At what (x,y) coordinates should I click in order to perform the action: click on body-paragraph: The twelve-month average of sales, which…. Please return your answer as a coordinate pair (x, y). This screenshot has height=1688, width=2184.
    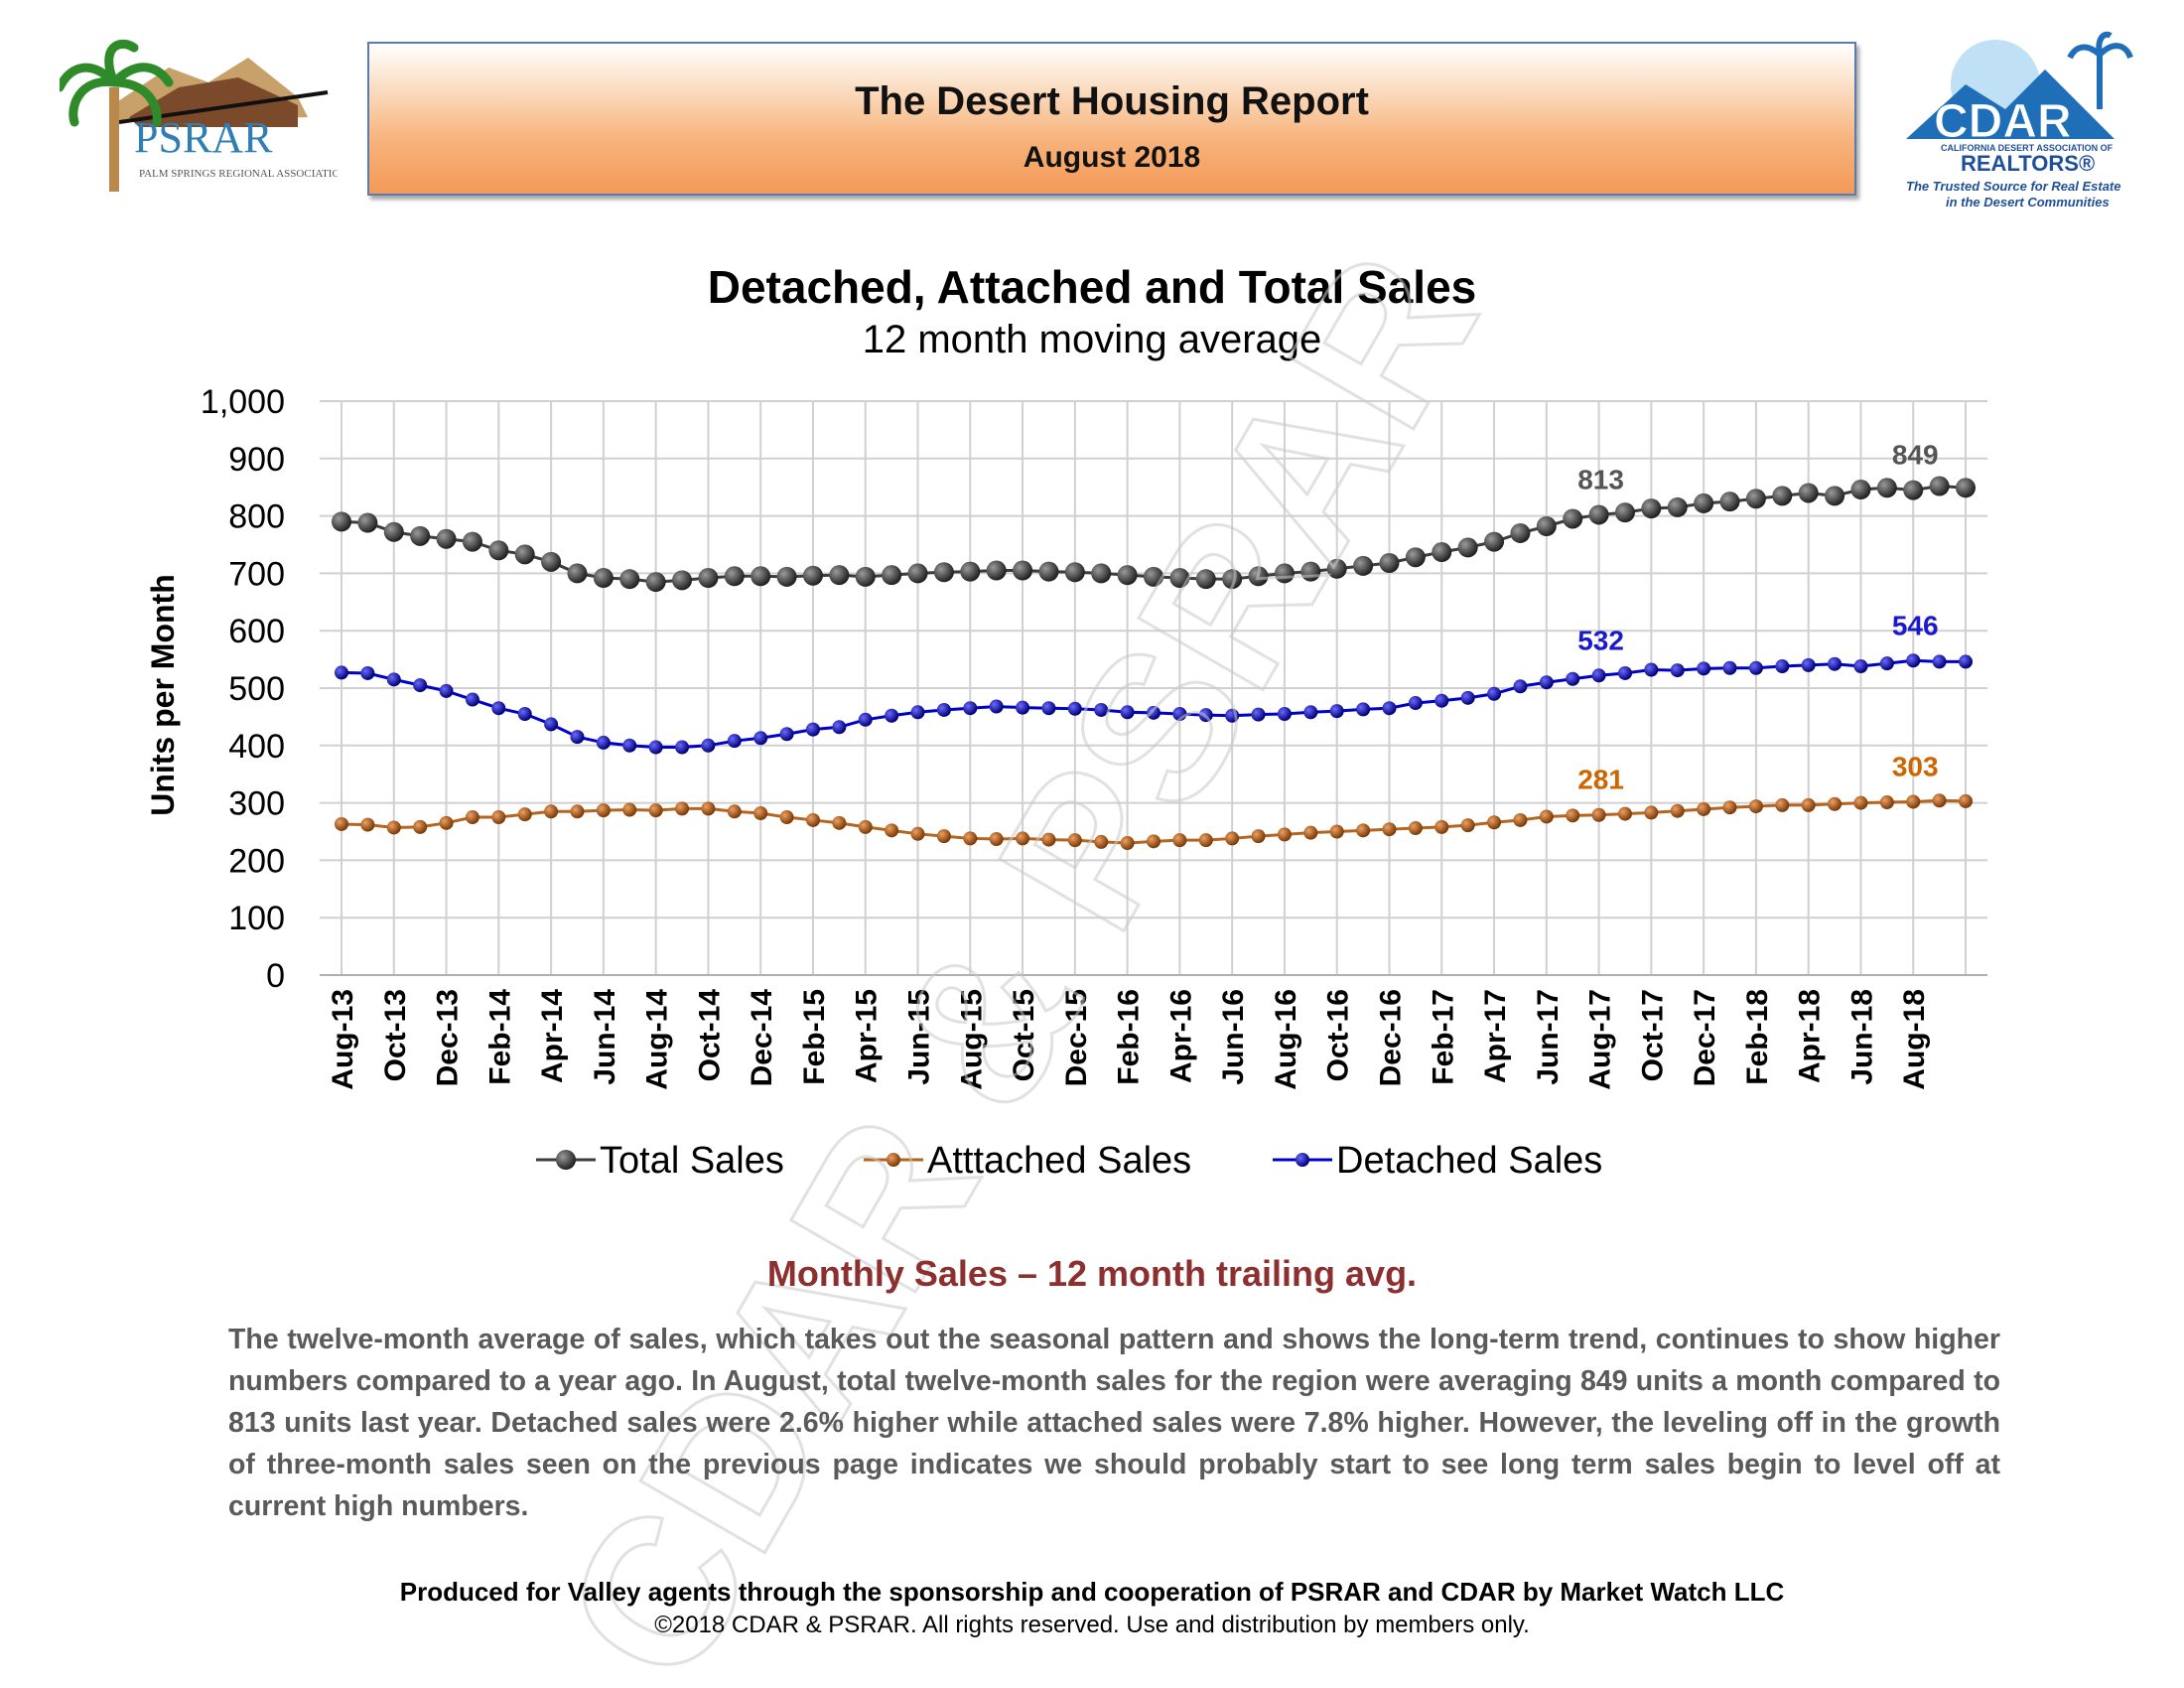
    Looking at the image, I should click on (1114, 1423).